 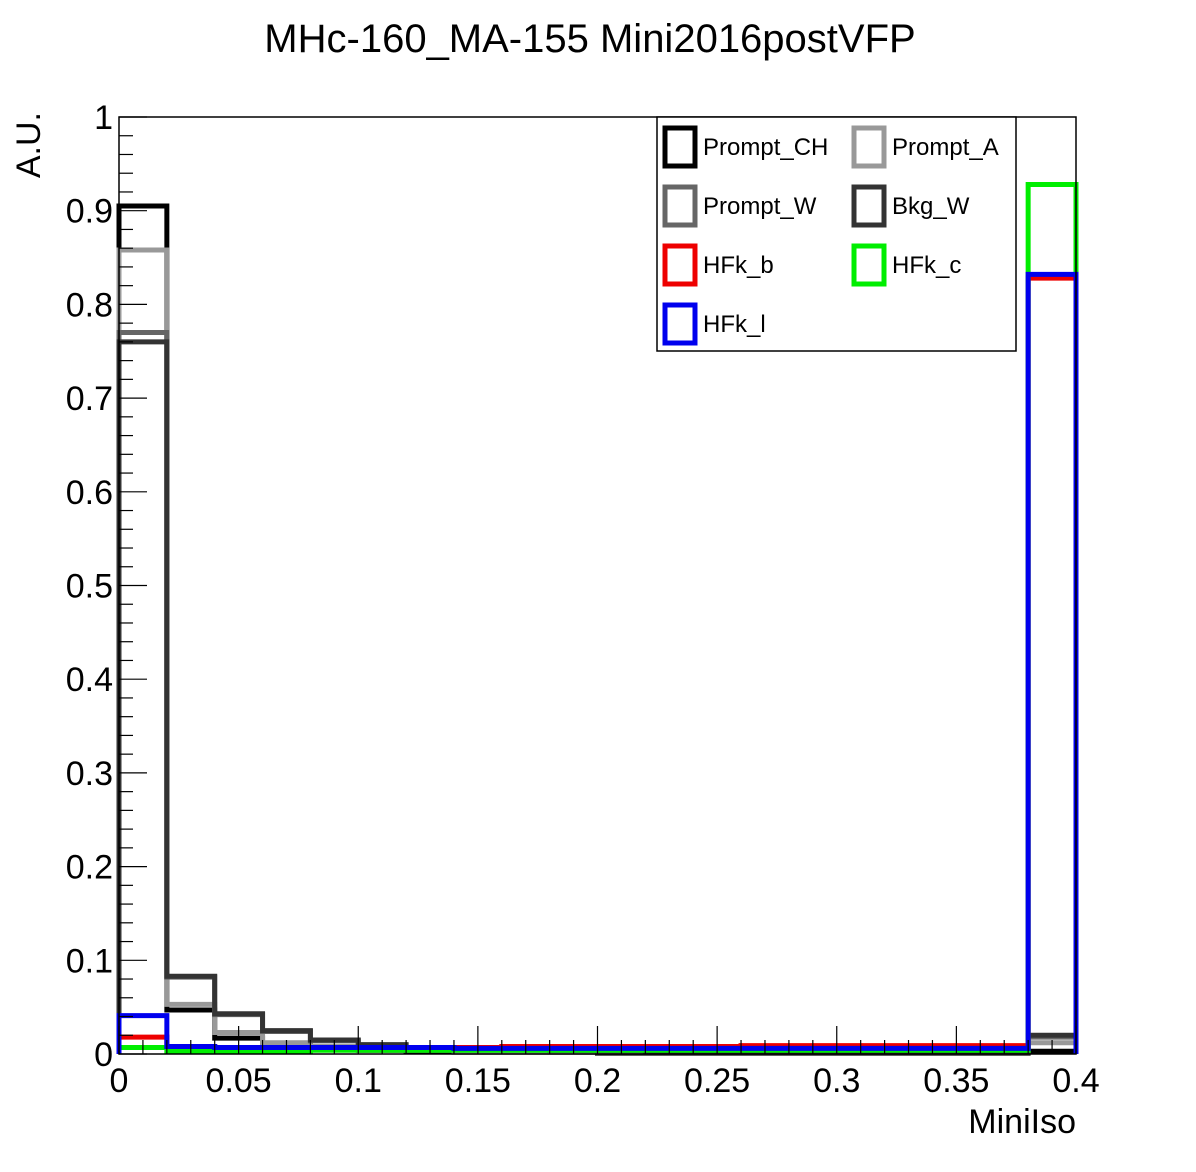 I want to click on y-tick-label: 0.9, so click(x=89, y=212).